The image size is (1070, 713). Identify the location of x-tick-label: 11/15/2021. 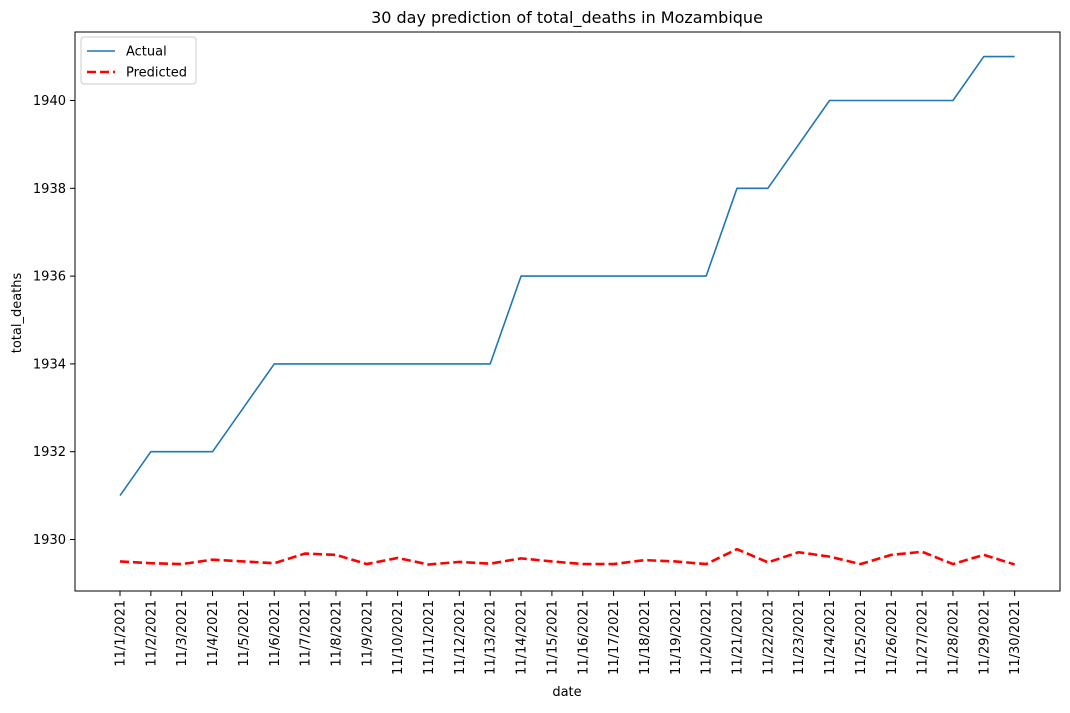
(552, 637).